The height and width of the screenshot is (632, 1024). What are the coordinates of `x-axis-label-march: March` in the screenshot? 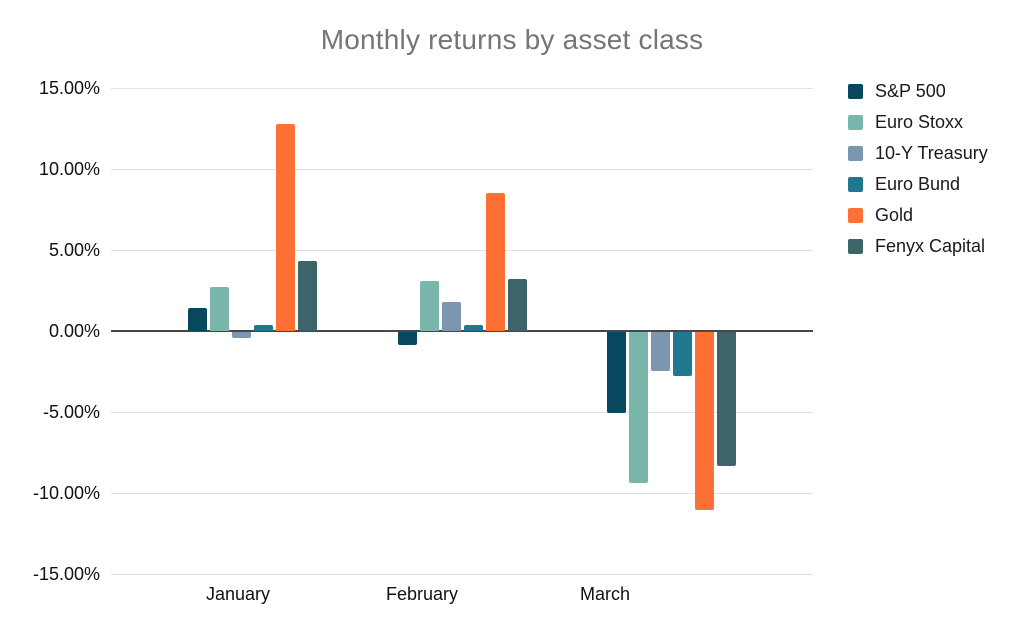 It's located at (604, 594).